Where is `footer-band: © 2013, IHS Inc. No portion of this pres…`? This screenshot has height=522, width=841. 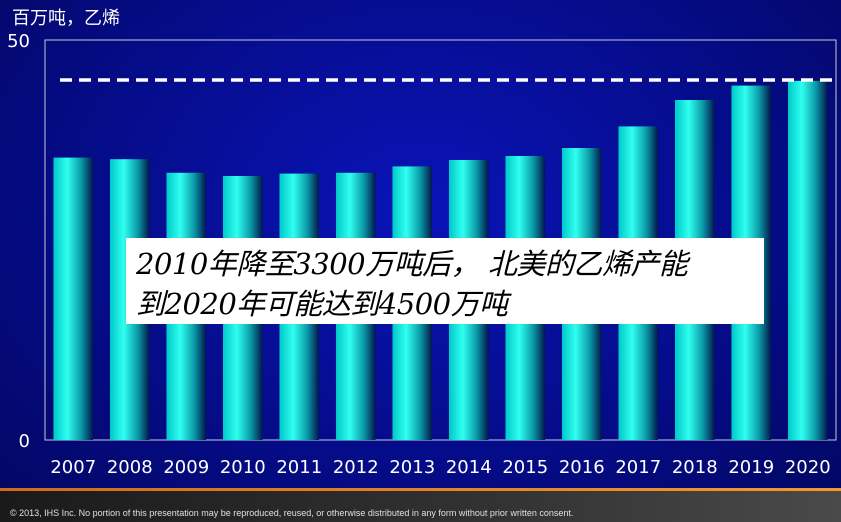 footer-band: © 2013, IHS Inc. No portion of this pres… is located at coordinates (420, 505).